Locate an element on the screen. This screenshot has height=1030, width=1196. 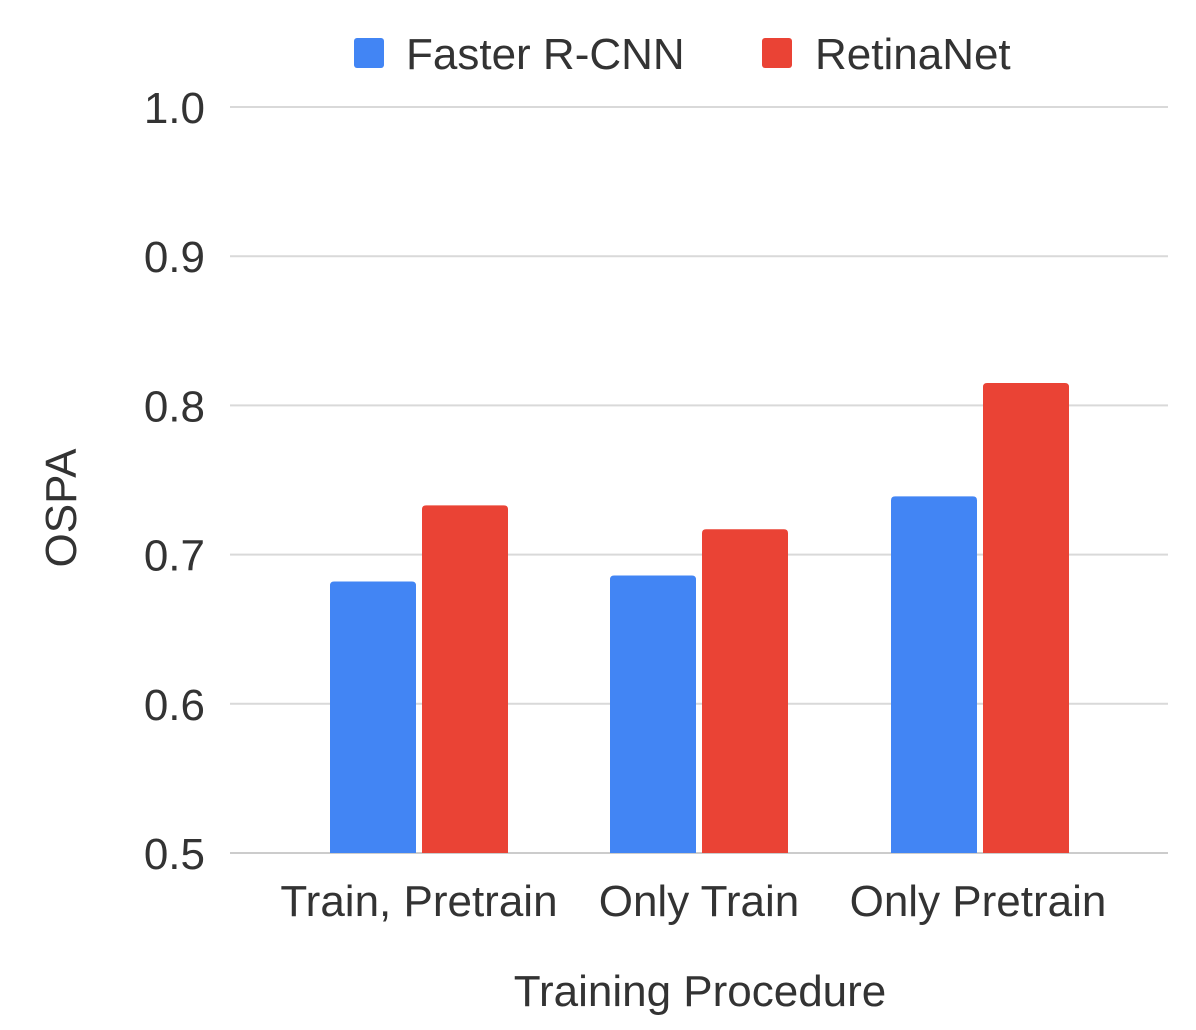
legend: Faster R-CNN RetinaNet is located at coordinates (682, 54).